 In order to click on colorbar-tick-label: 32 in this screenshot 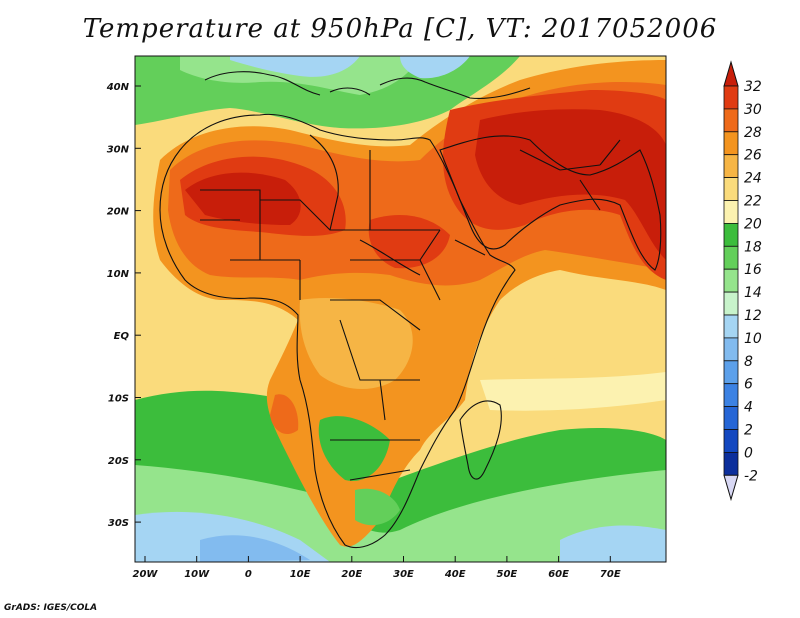, I will do `click(753, 87)`.